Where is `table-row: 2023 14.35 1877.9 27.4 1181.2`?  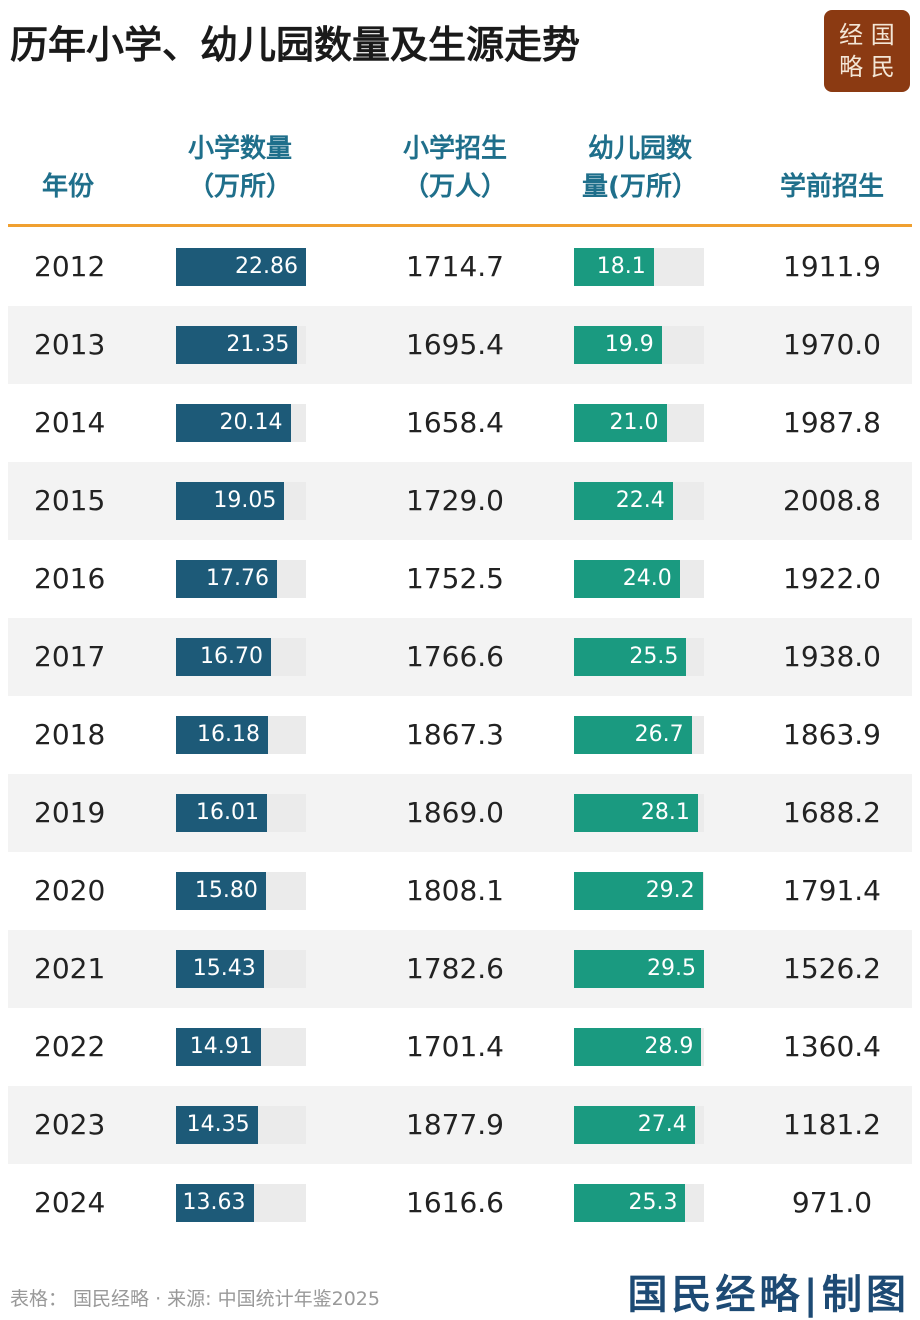
table-row: 2023 14.35 1877.9 27.4 1181.2 is located at coordinates (460, 1125).